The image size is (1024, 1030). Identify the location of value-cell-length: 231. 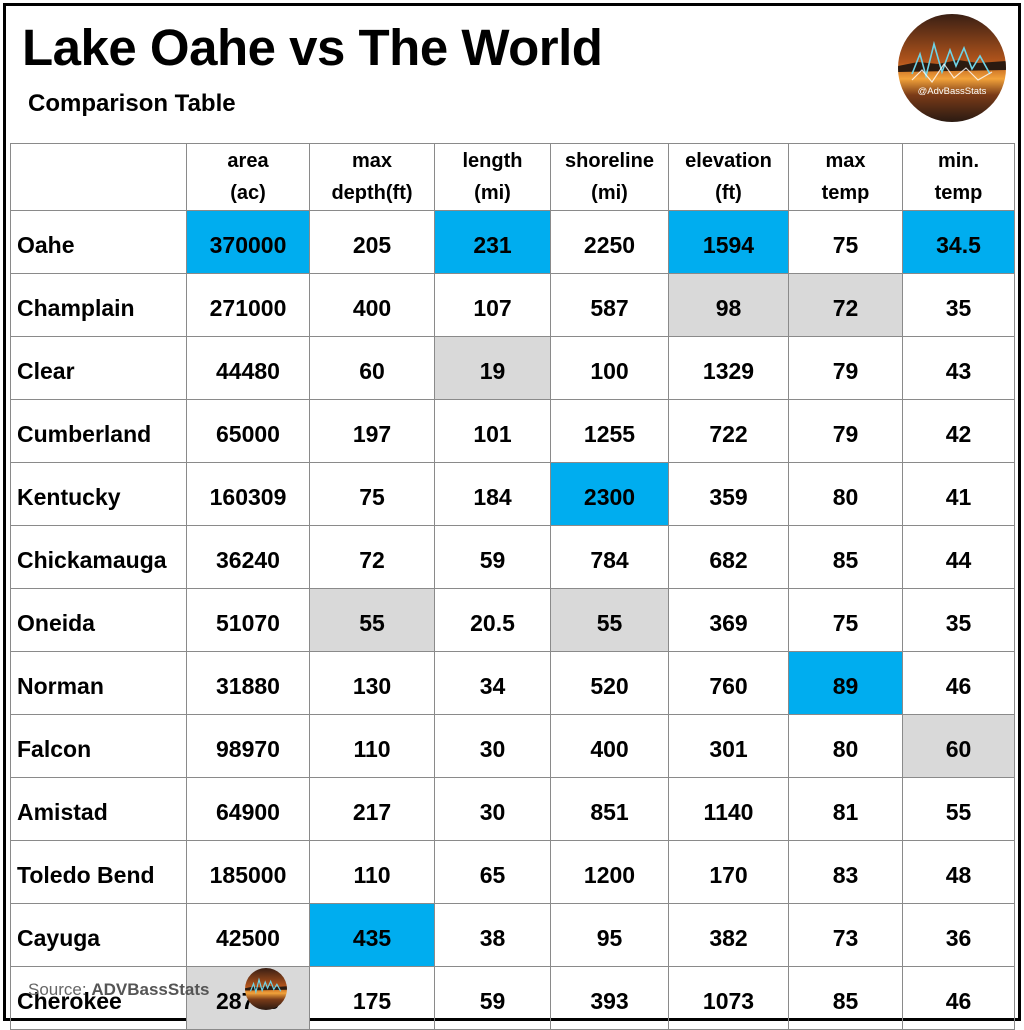
(492, 242).